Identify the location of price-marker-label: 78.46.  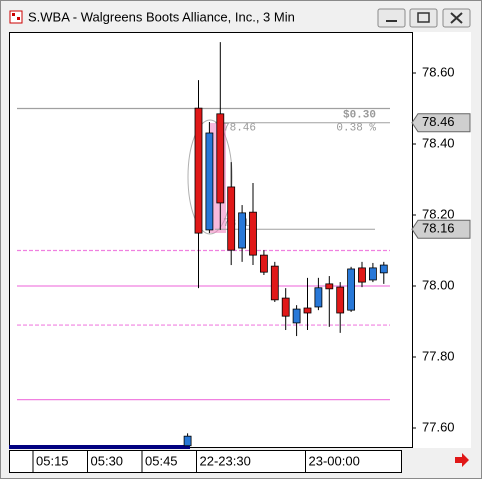
(438, 121).